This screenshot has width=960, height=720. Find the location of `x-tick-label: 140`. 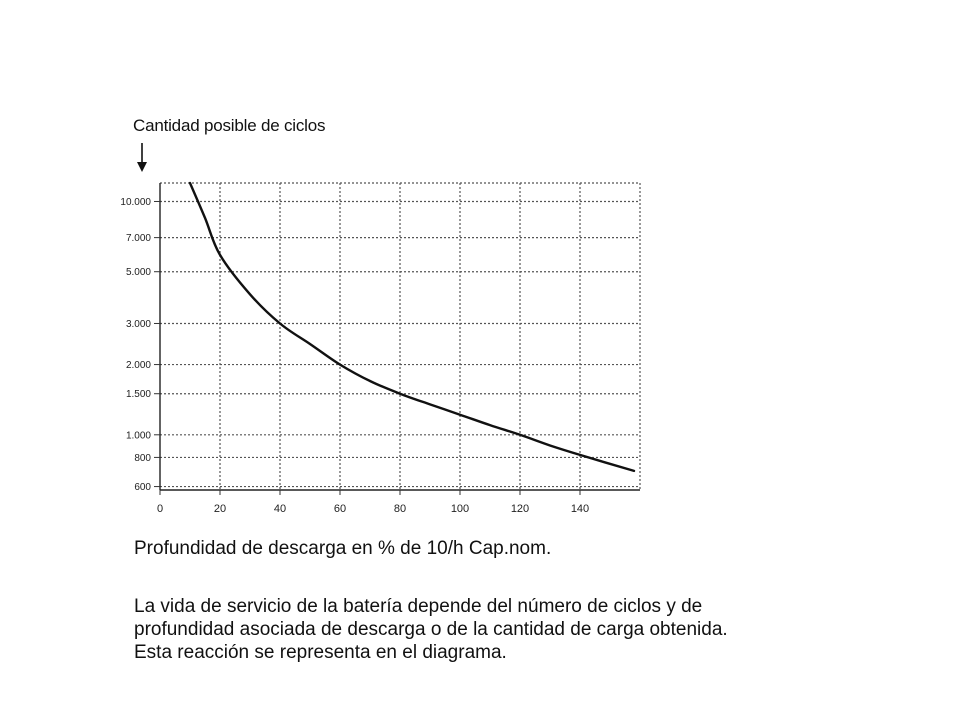

x-tick-label: 140 is located at coordinates (580, 509).